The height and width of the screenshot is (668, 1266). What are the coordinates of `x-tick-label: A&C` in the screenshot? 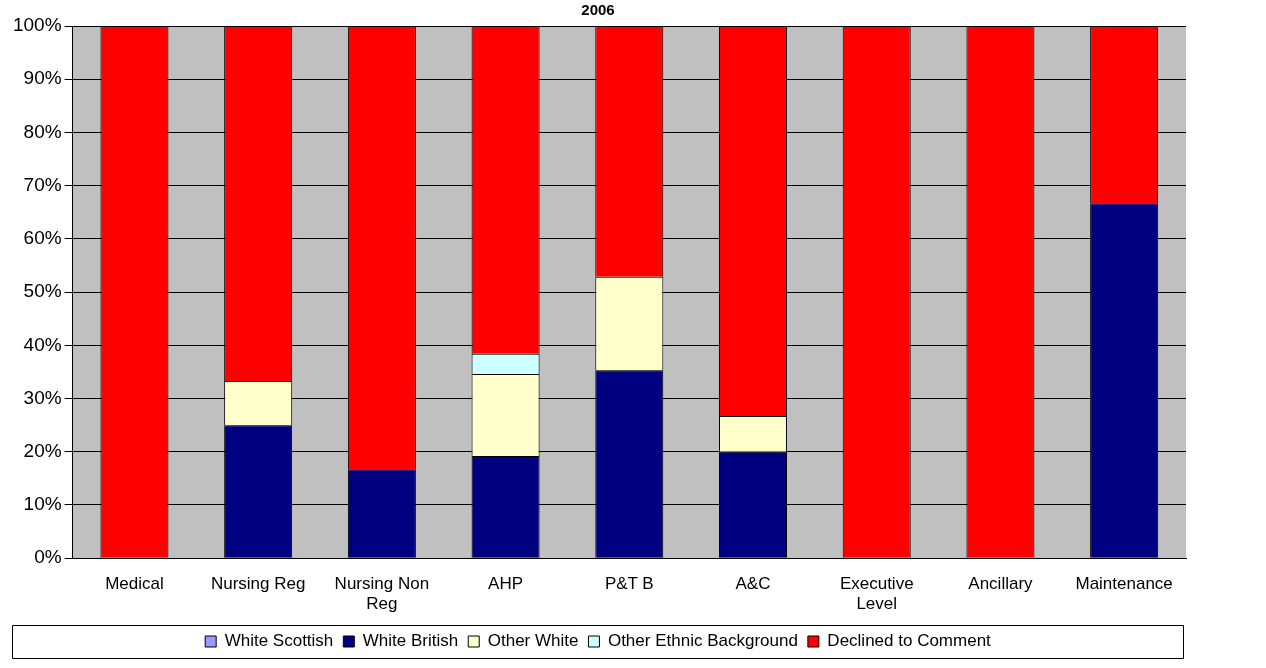 It's located at (753, 584).